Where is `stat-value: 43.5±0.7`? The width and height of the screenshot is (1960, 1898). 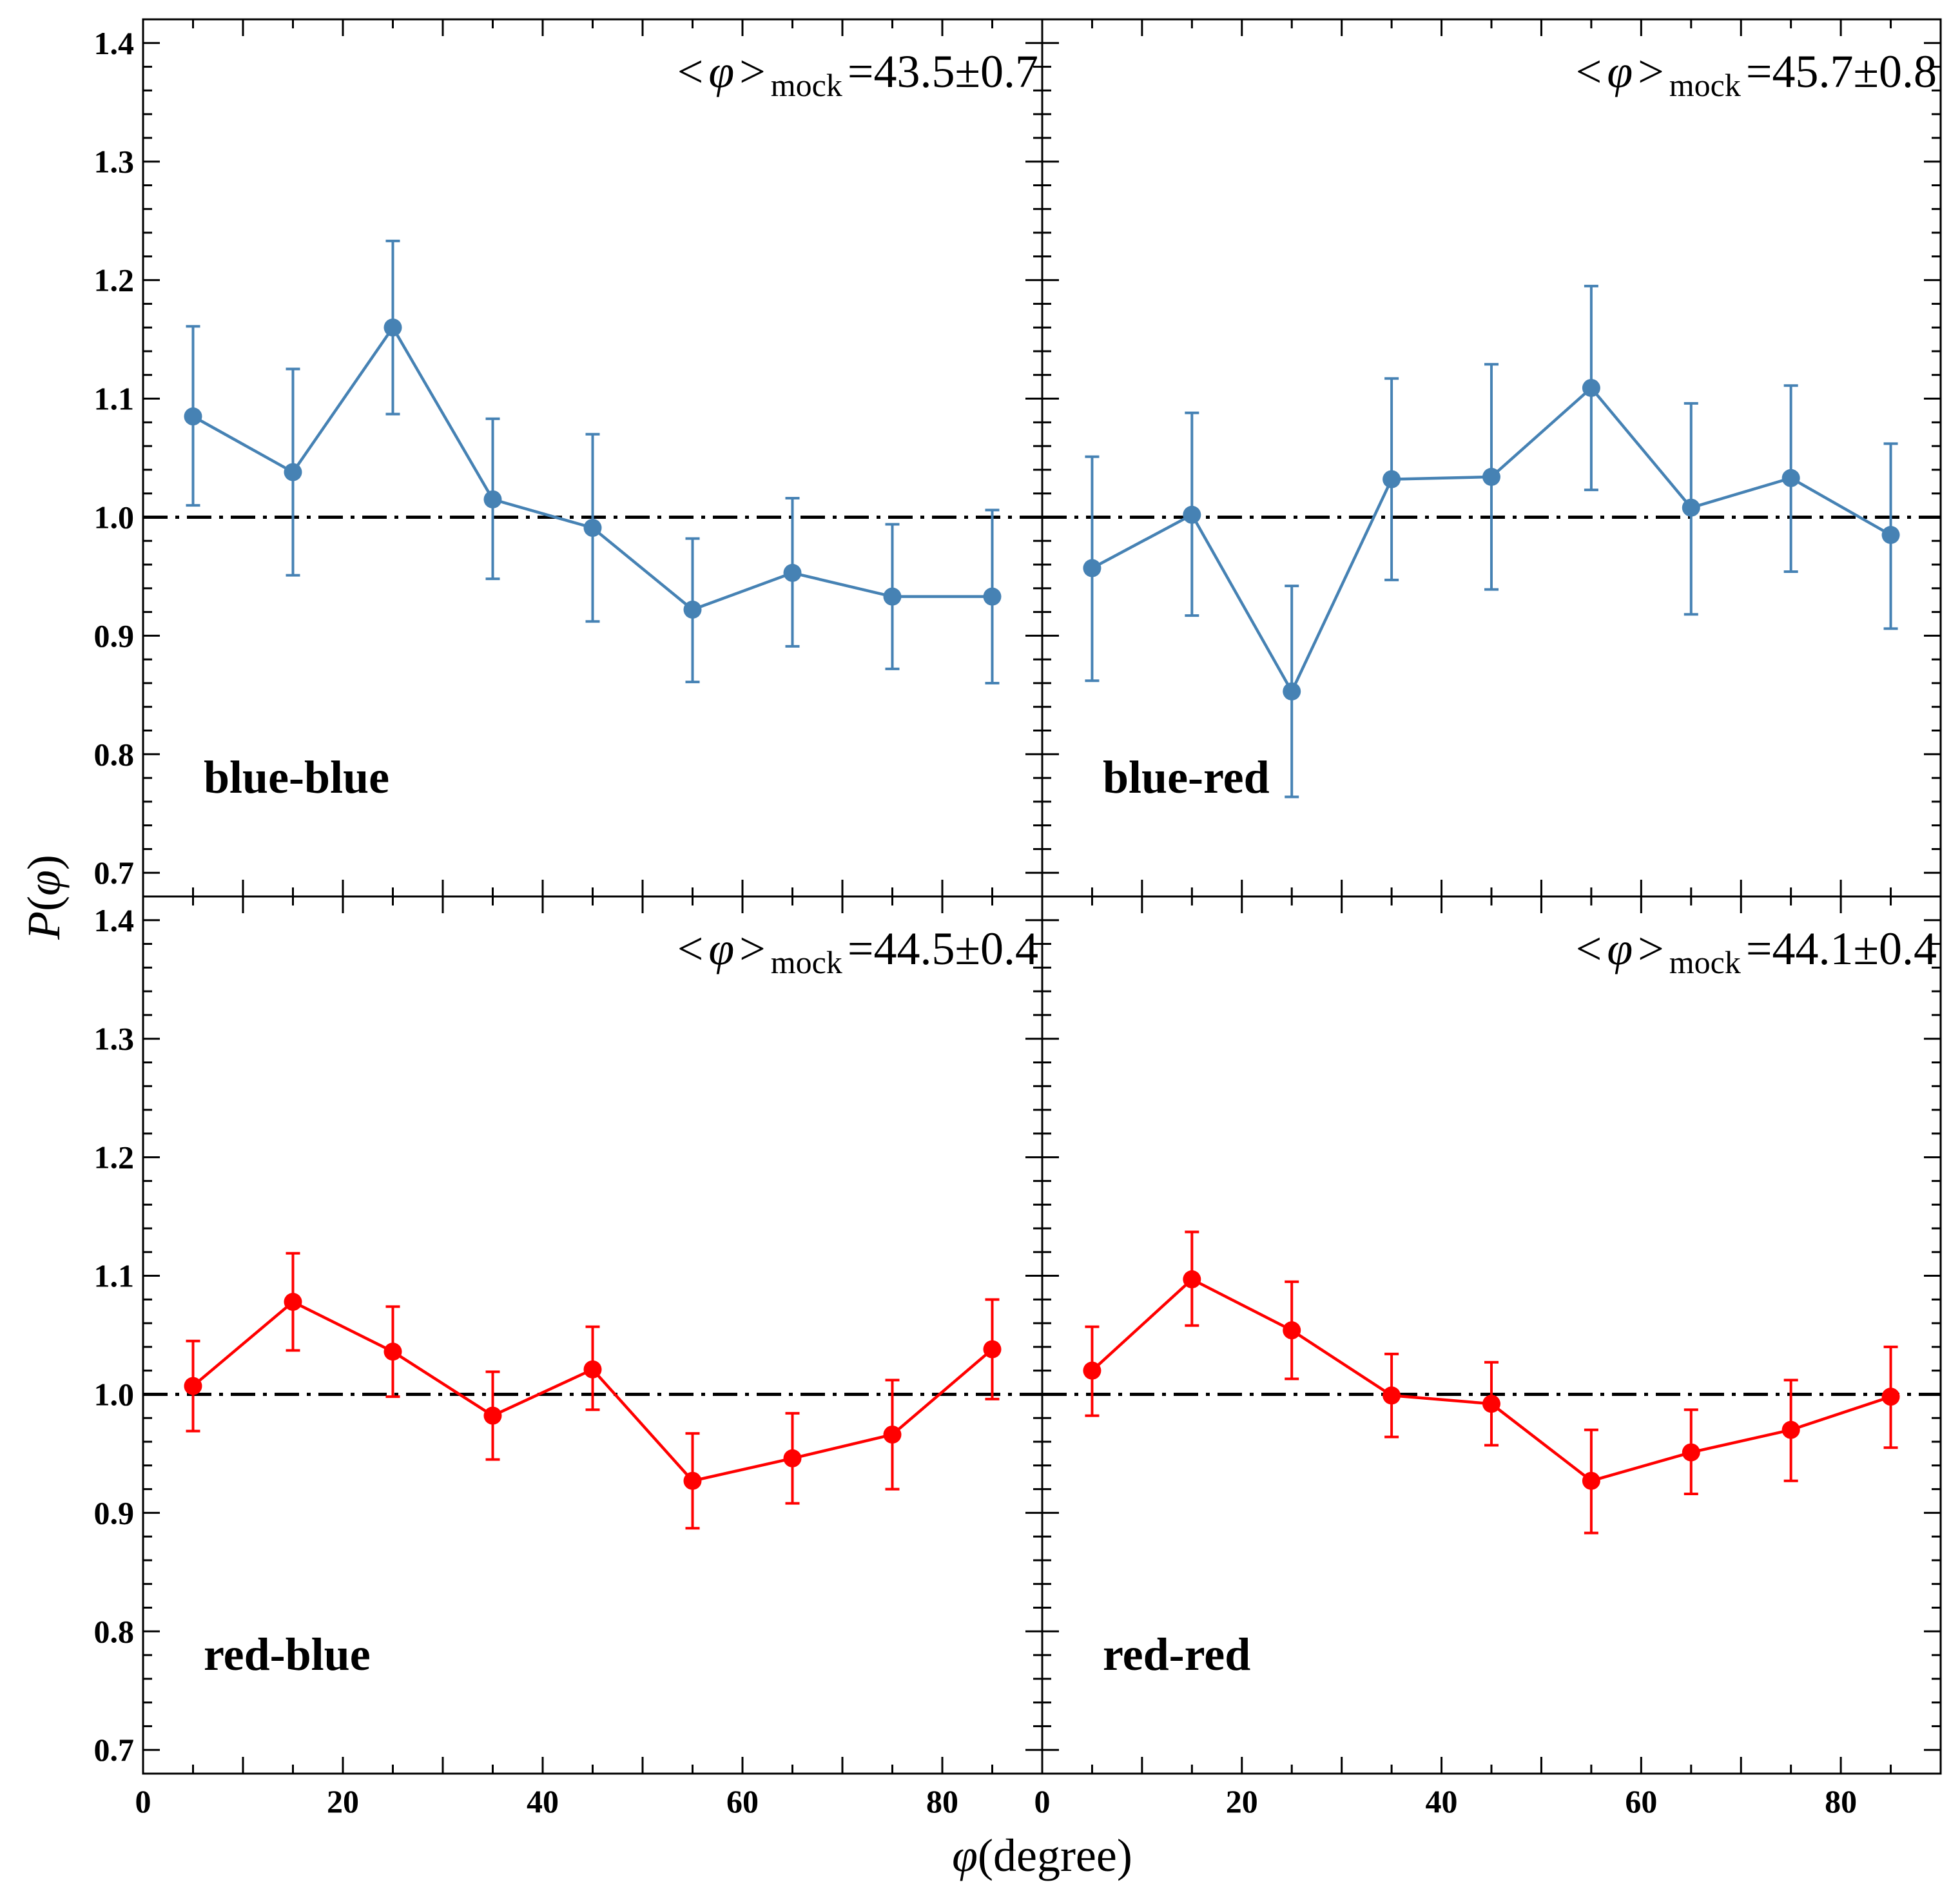 stat-value: 43.5±0.7 is located at coordinates (955, 71).